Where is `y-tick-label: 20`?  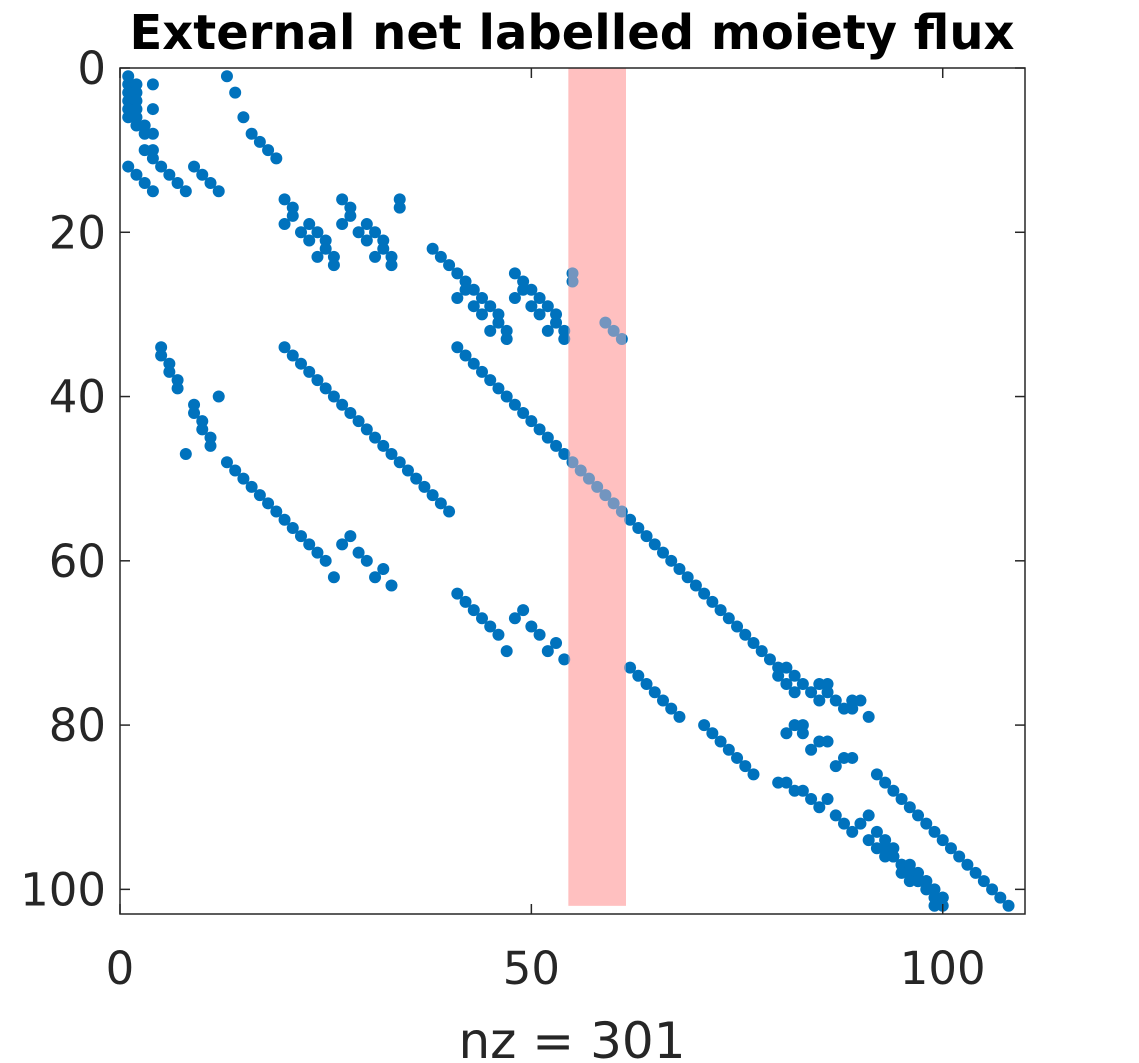 y-tick-label: 20 is located at coordinates (77, 232).